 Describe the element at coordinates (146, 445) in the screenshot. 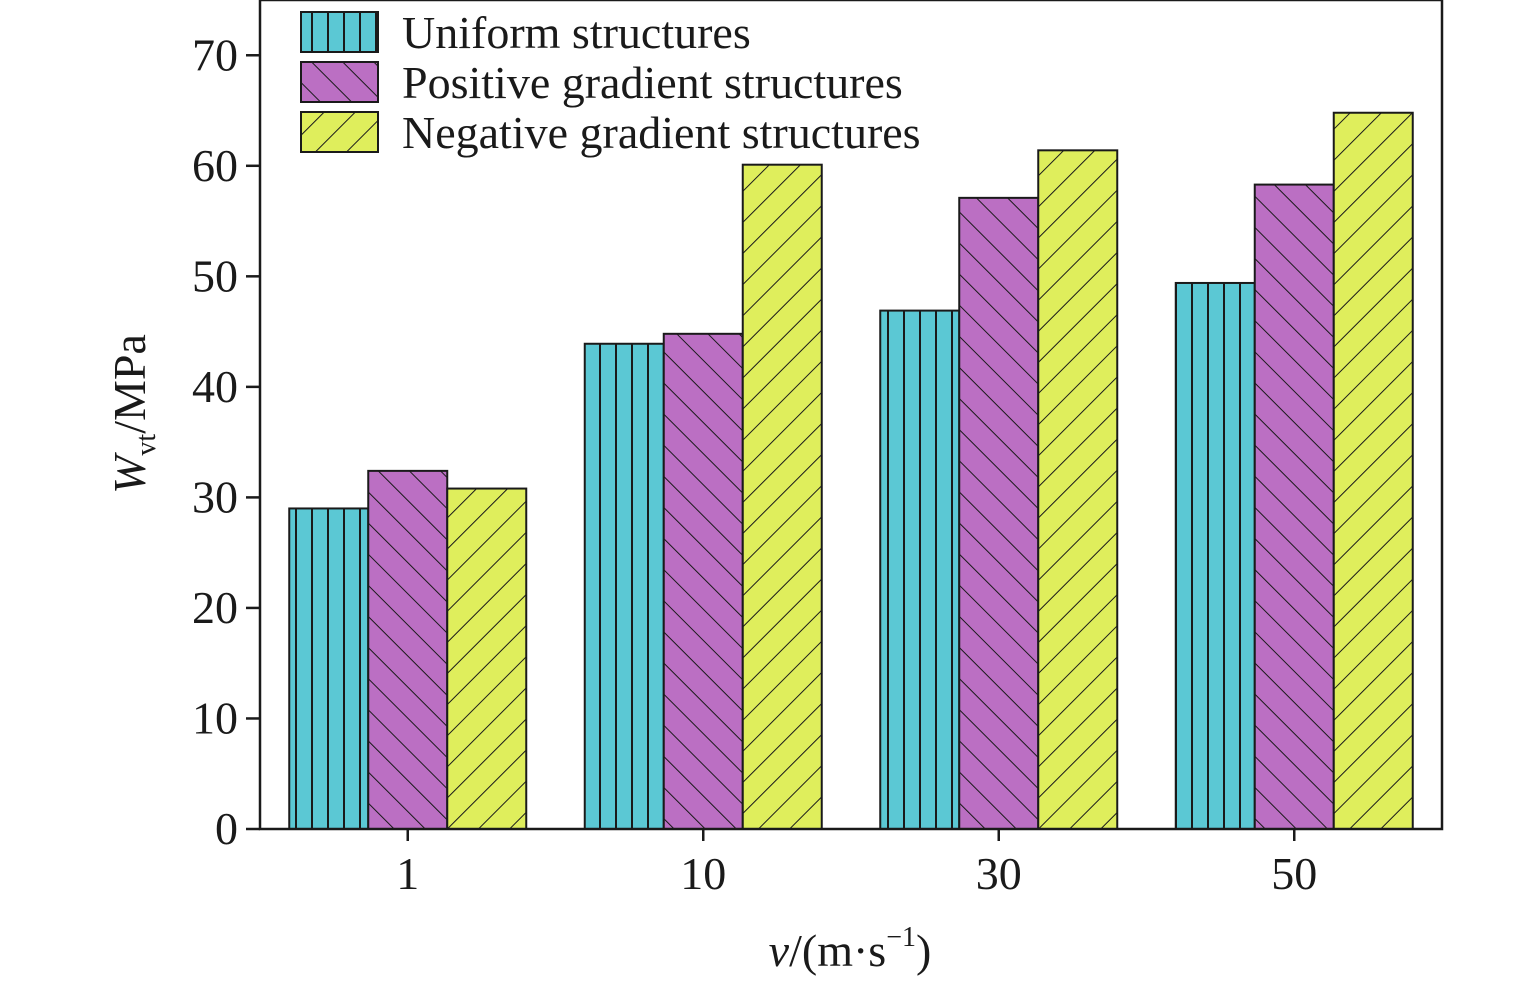

I see `y-axis-sub: vt` at that location.